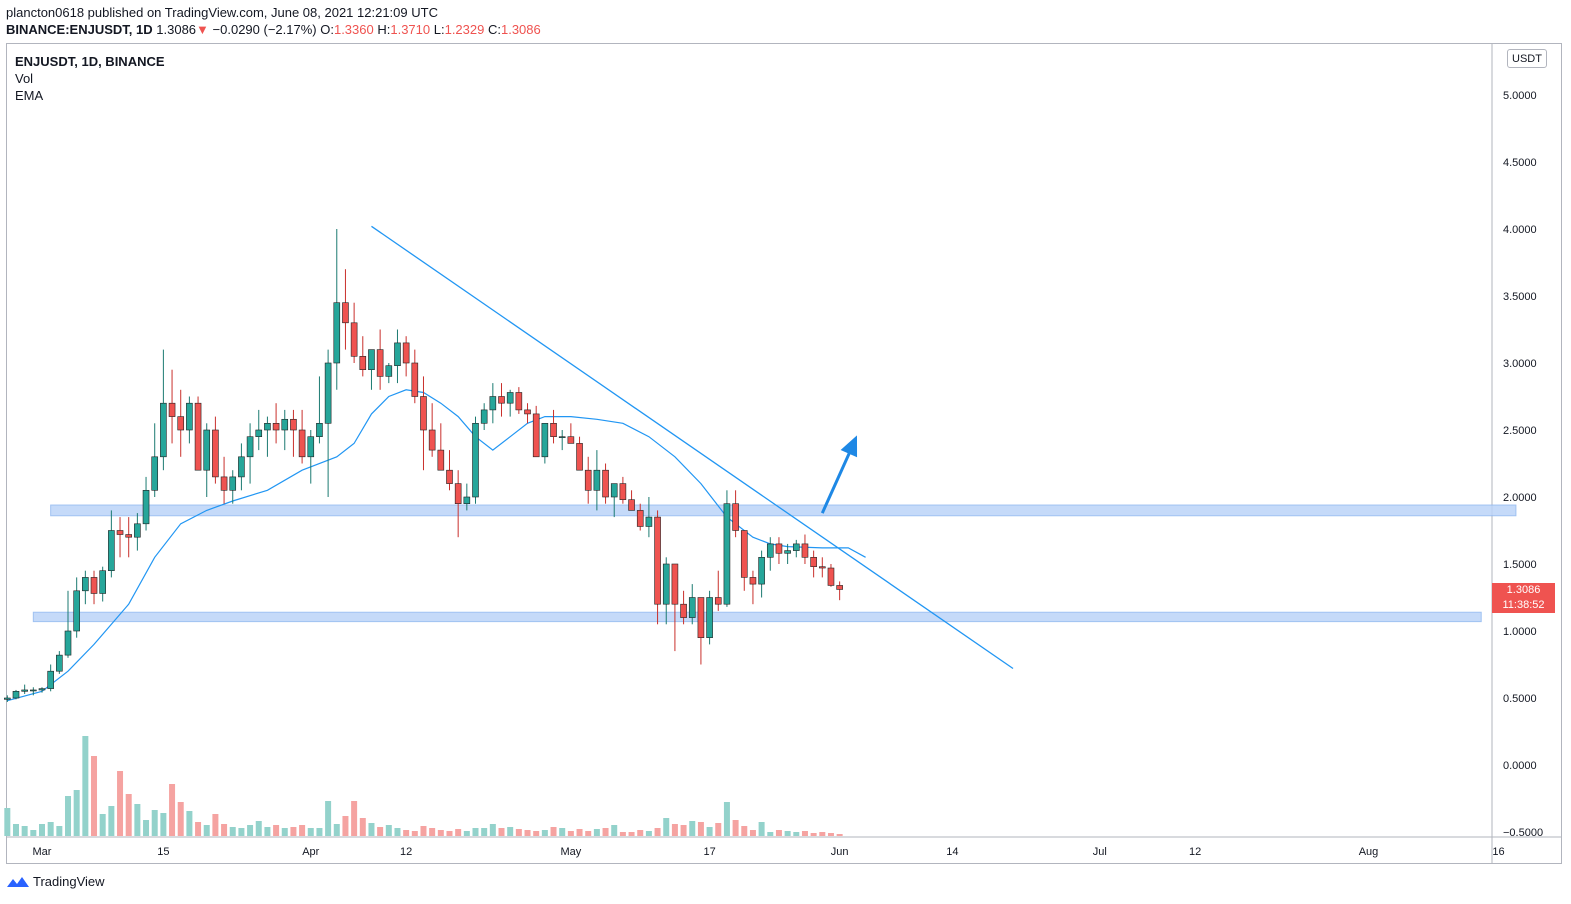  Describe the element at coordinates (264, 29) in the screenshot. I see `price-change: −0.0290 (−2.17%)` at that location.